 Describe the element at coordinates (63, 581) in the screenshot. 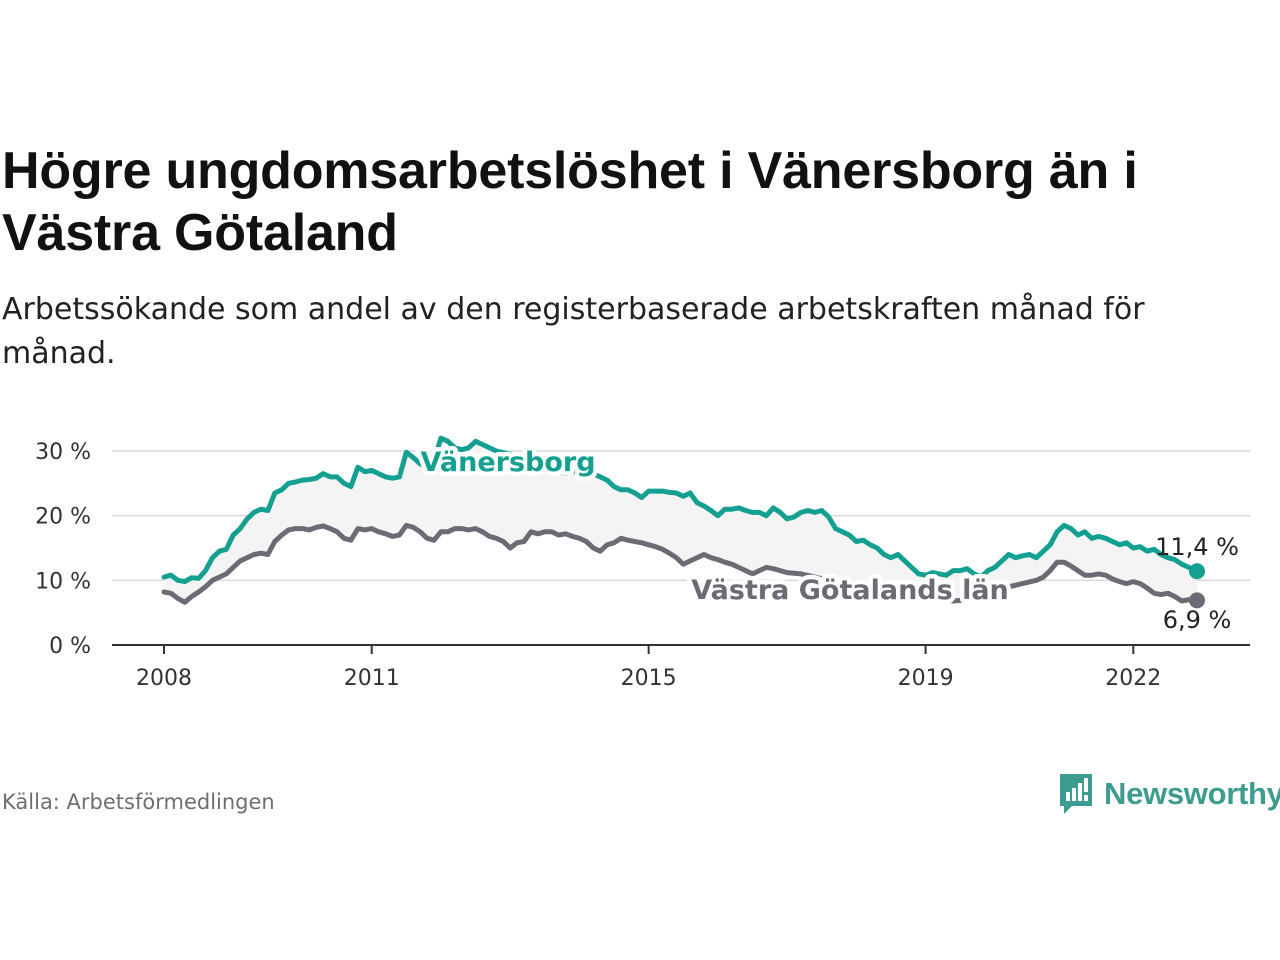

I see `y-tick-label: 10 %` at that location.